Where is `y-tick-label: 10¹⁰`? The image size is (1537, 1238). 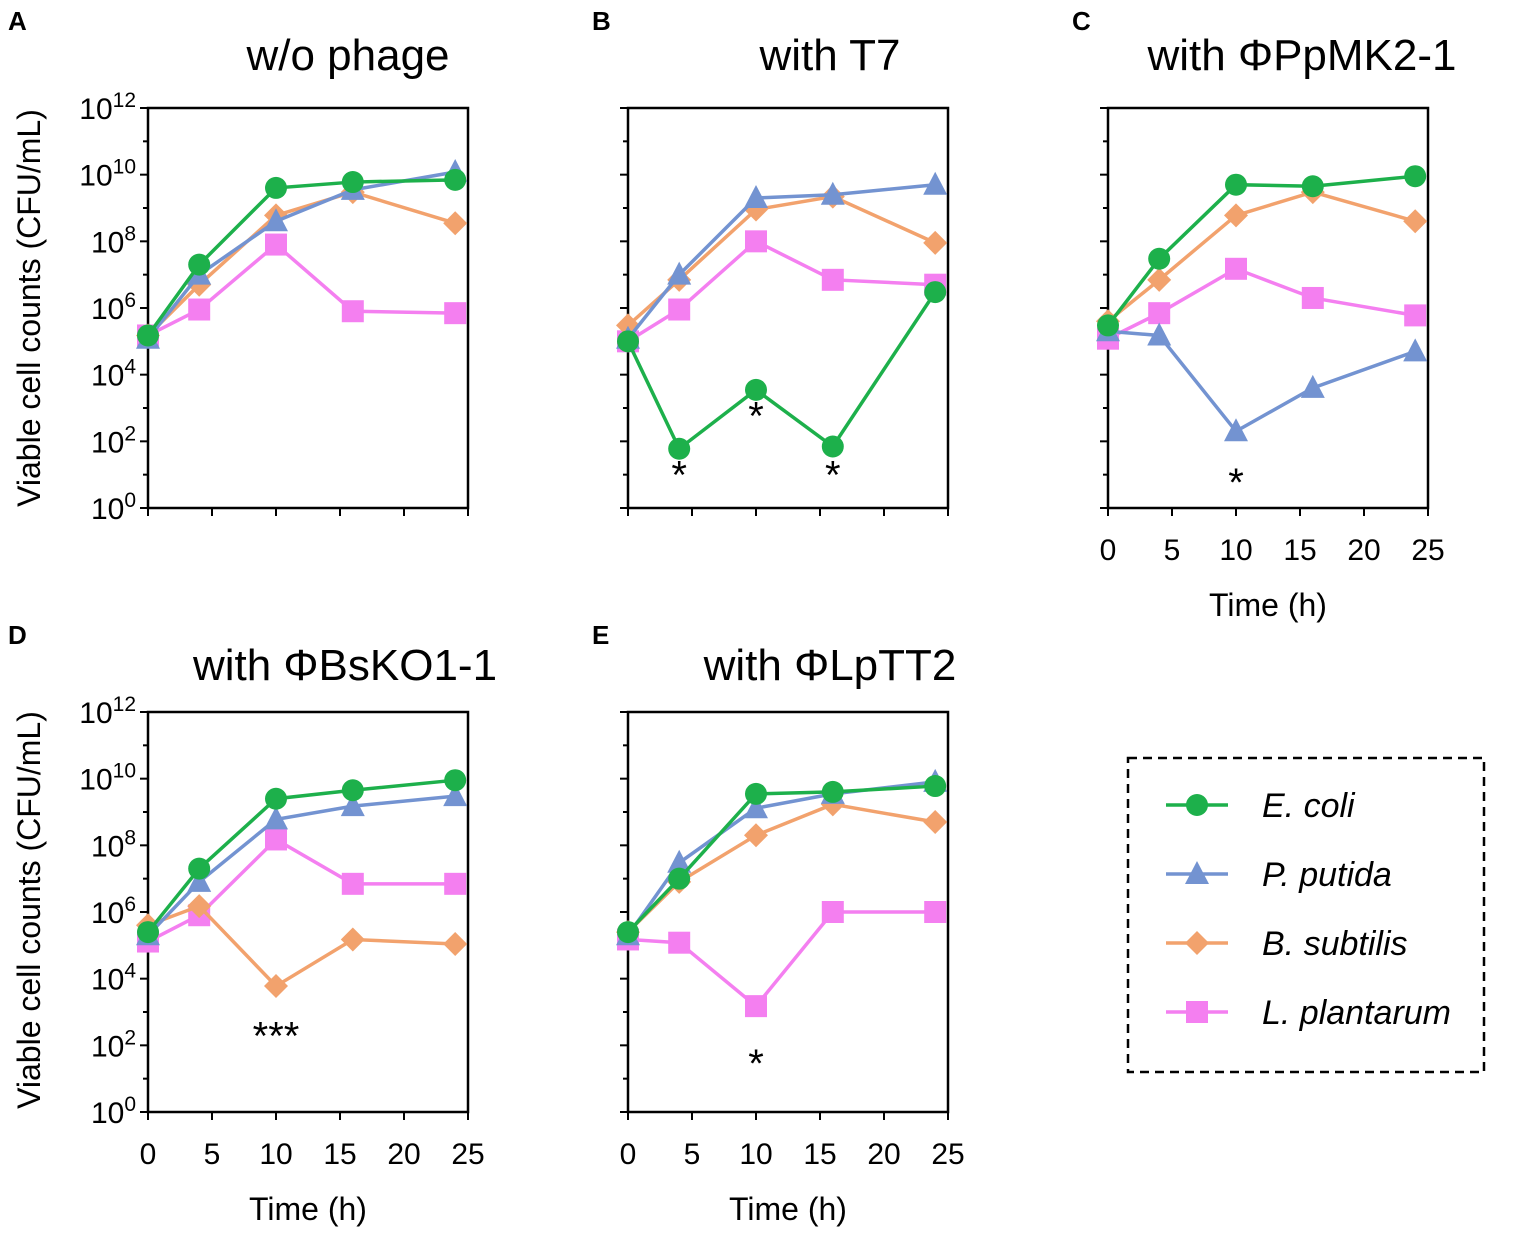
y-tick-label: 10¹⁰ is located at coordinates (107, 174).